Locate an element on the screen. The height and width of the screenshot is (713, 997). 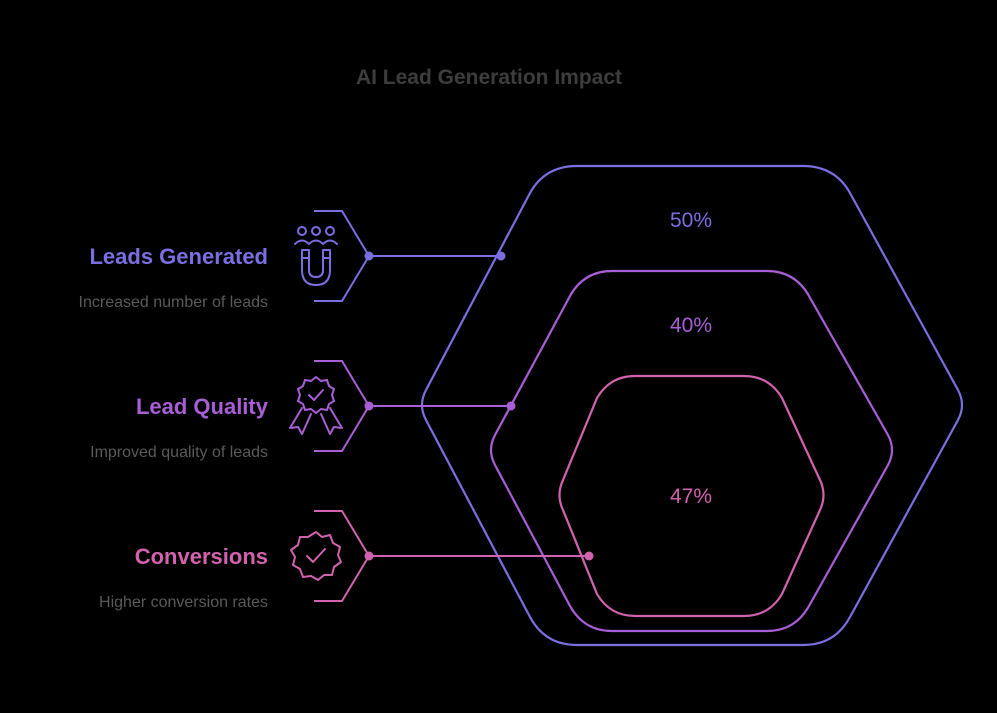
diagram-title: AI Lead Generation Impact is located at coordinates (489, 77).